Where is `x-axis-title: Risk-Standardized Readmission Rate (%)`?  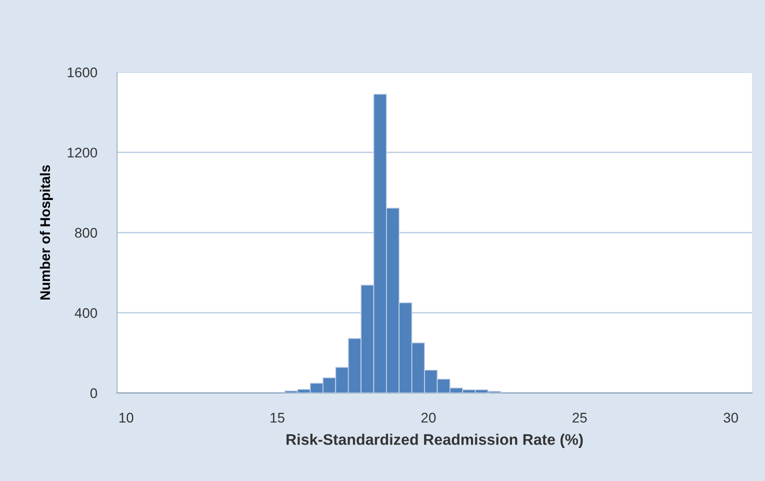 x-axis-title: Risk-Standardized Readmission Rate (%) is located at coordinates (434, 441).